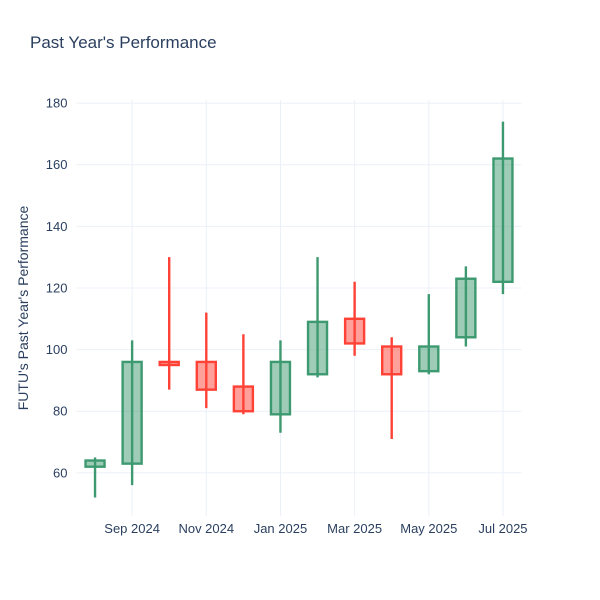 The width and height of the screenshot is (600, 600). I want to click on chart-title: Past Year's Performance, so click(123, 42).